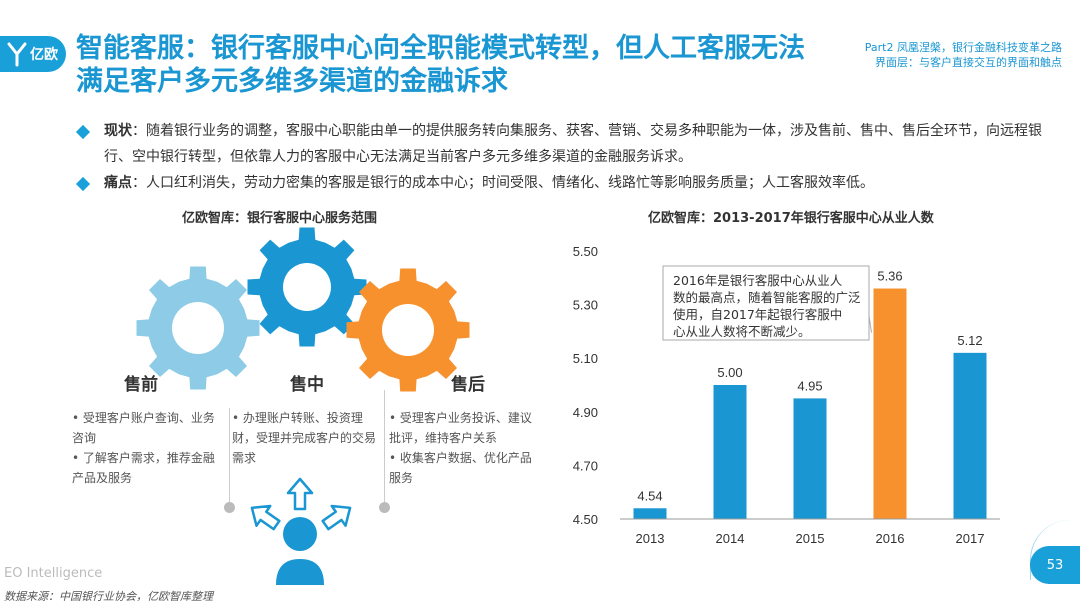 The image size is (1080, 608). I want to click on bullet-label: 痛点, so click(118, 183).